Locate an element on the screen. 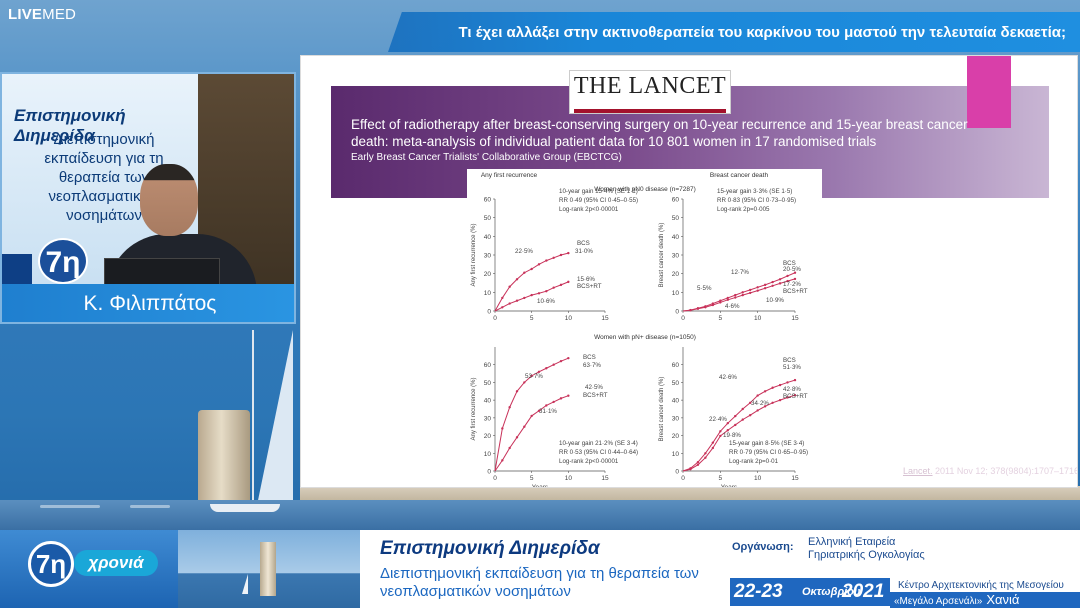 The image size is (1080, 608). anniversary-badge: 7η χρονιά is located at coordinates (89, 569).